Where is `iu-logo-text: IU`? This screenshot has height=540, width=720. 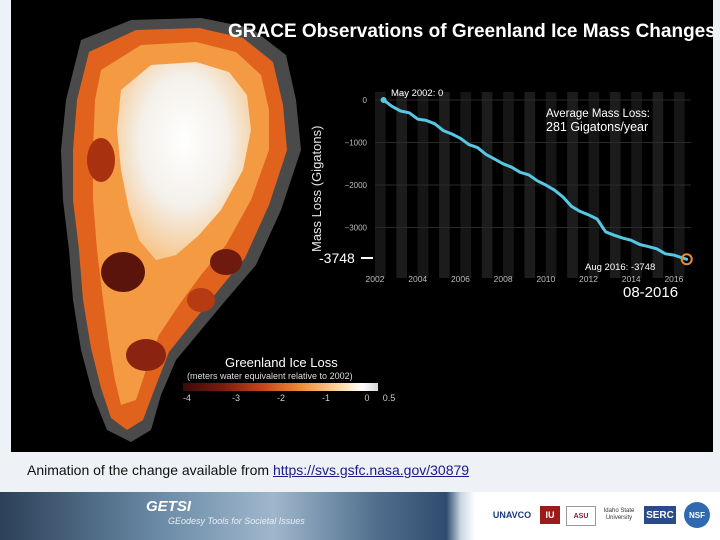
iu-logo-text: IU is located at coordinates (550, 515).